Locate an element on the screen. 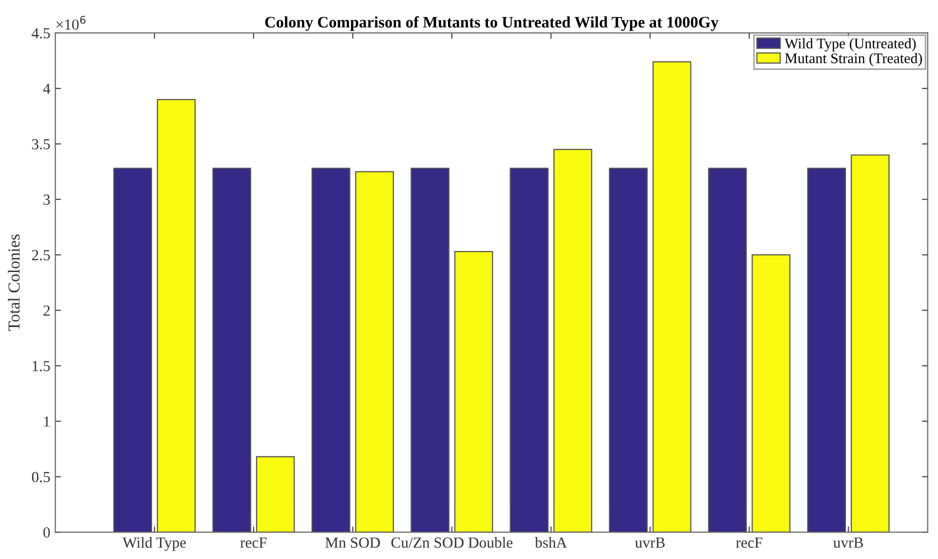  y-tick-label: 3.5 is located at coordinates (41, 144).